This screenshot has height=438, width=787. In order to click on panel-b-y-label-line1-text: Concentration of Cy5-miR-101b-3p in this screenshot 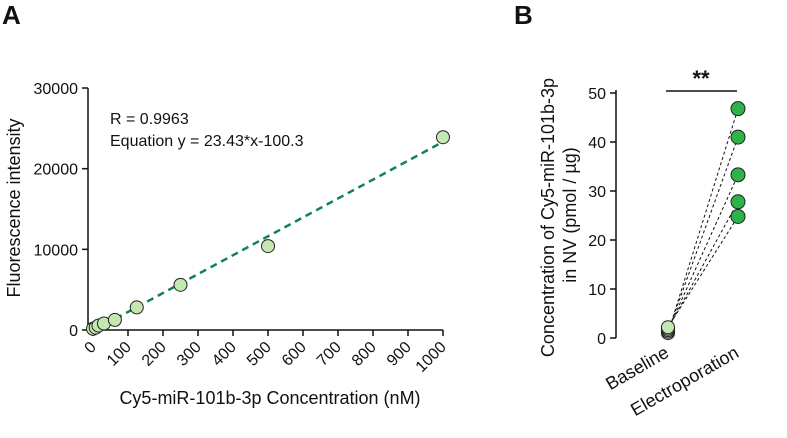, I will do `click(548, 217)`.